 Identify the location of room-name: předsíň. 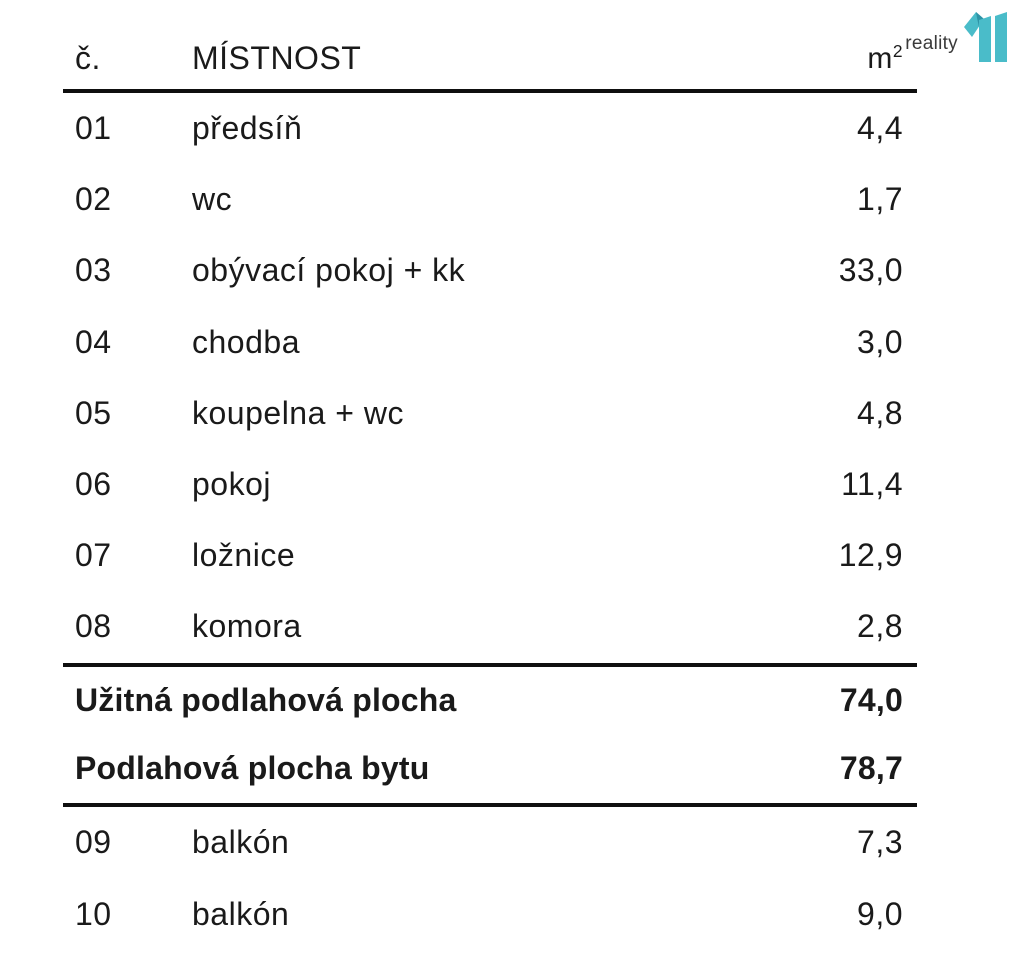
(247, 128).